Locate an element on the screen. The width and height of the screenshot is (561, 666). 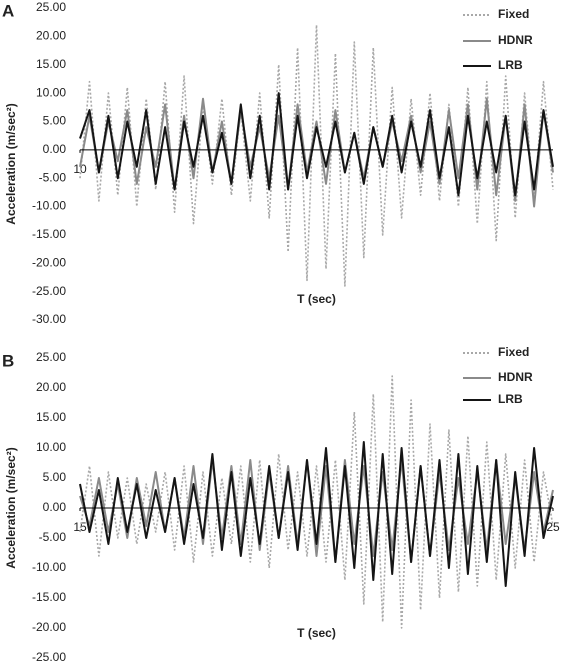
panel-label: A is located at coordinates (8, 10).